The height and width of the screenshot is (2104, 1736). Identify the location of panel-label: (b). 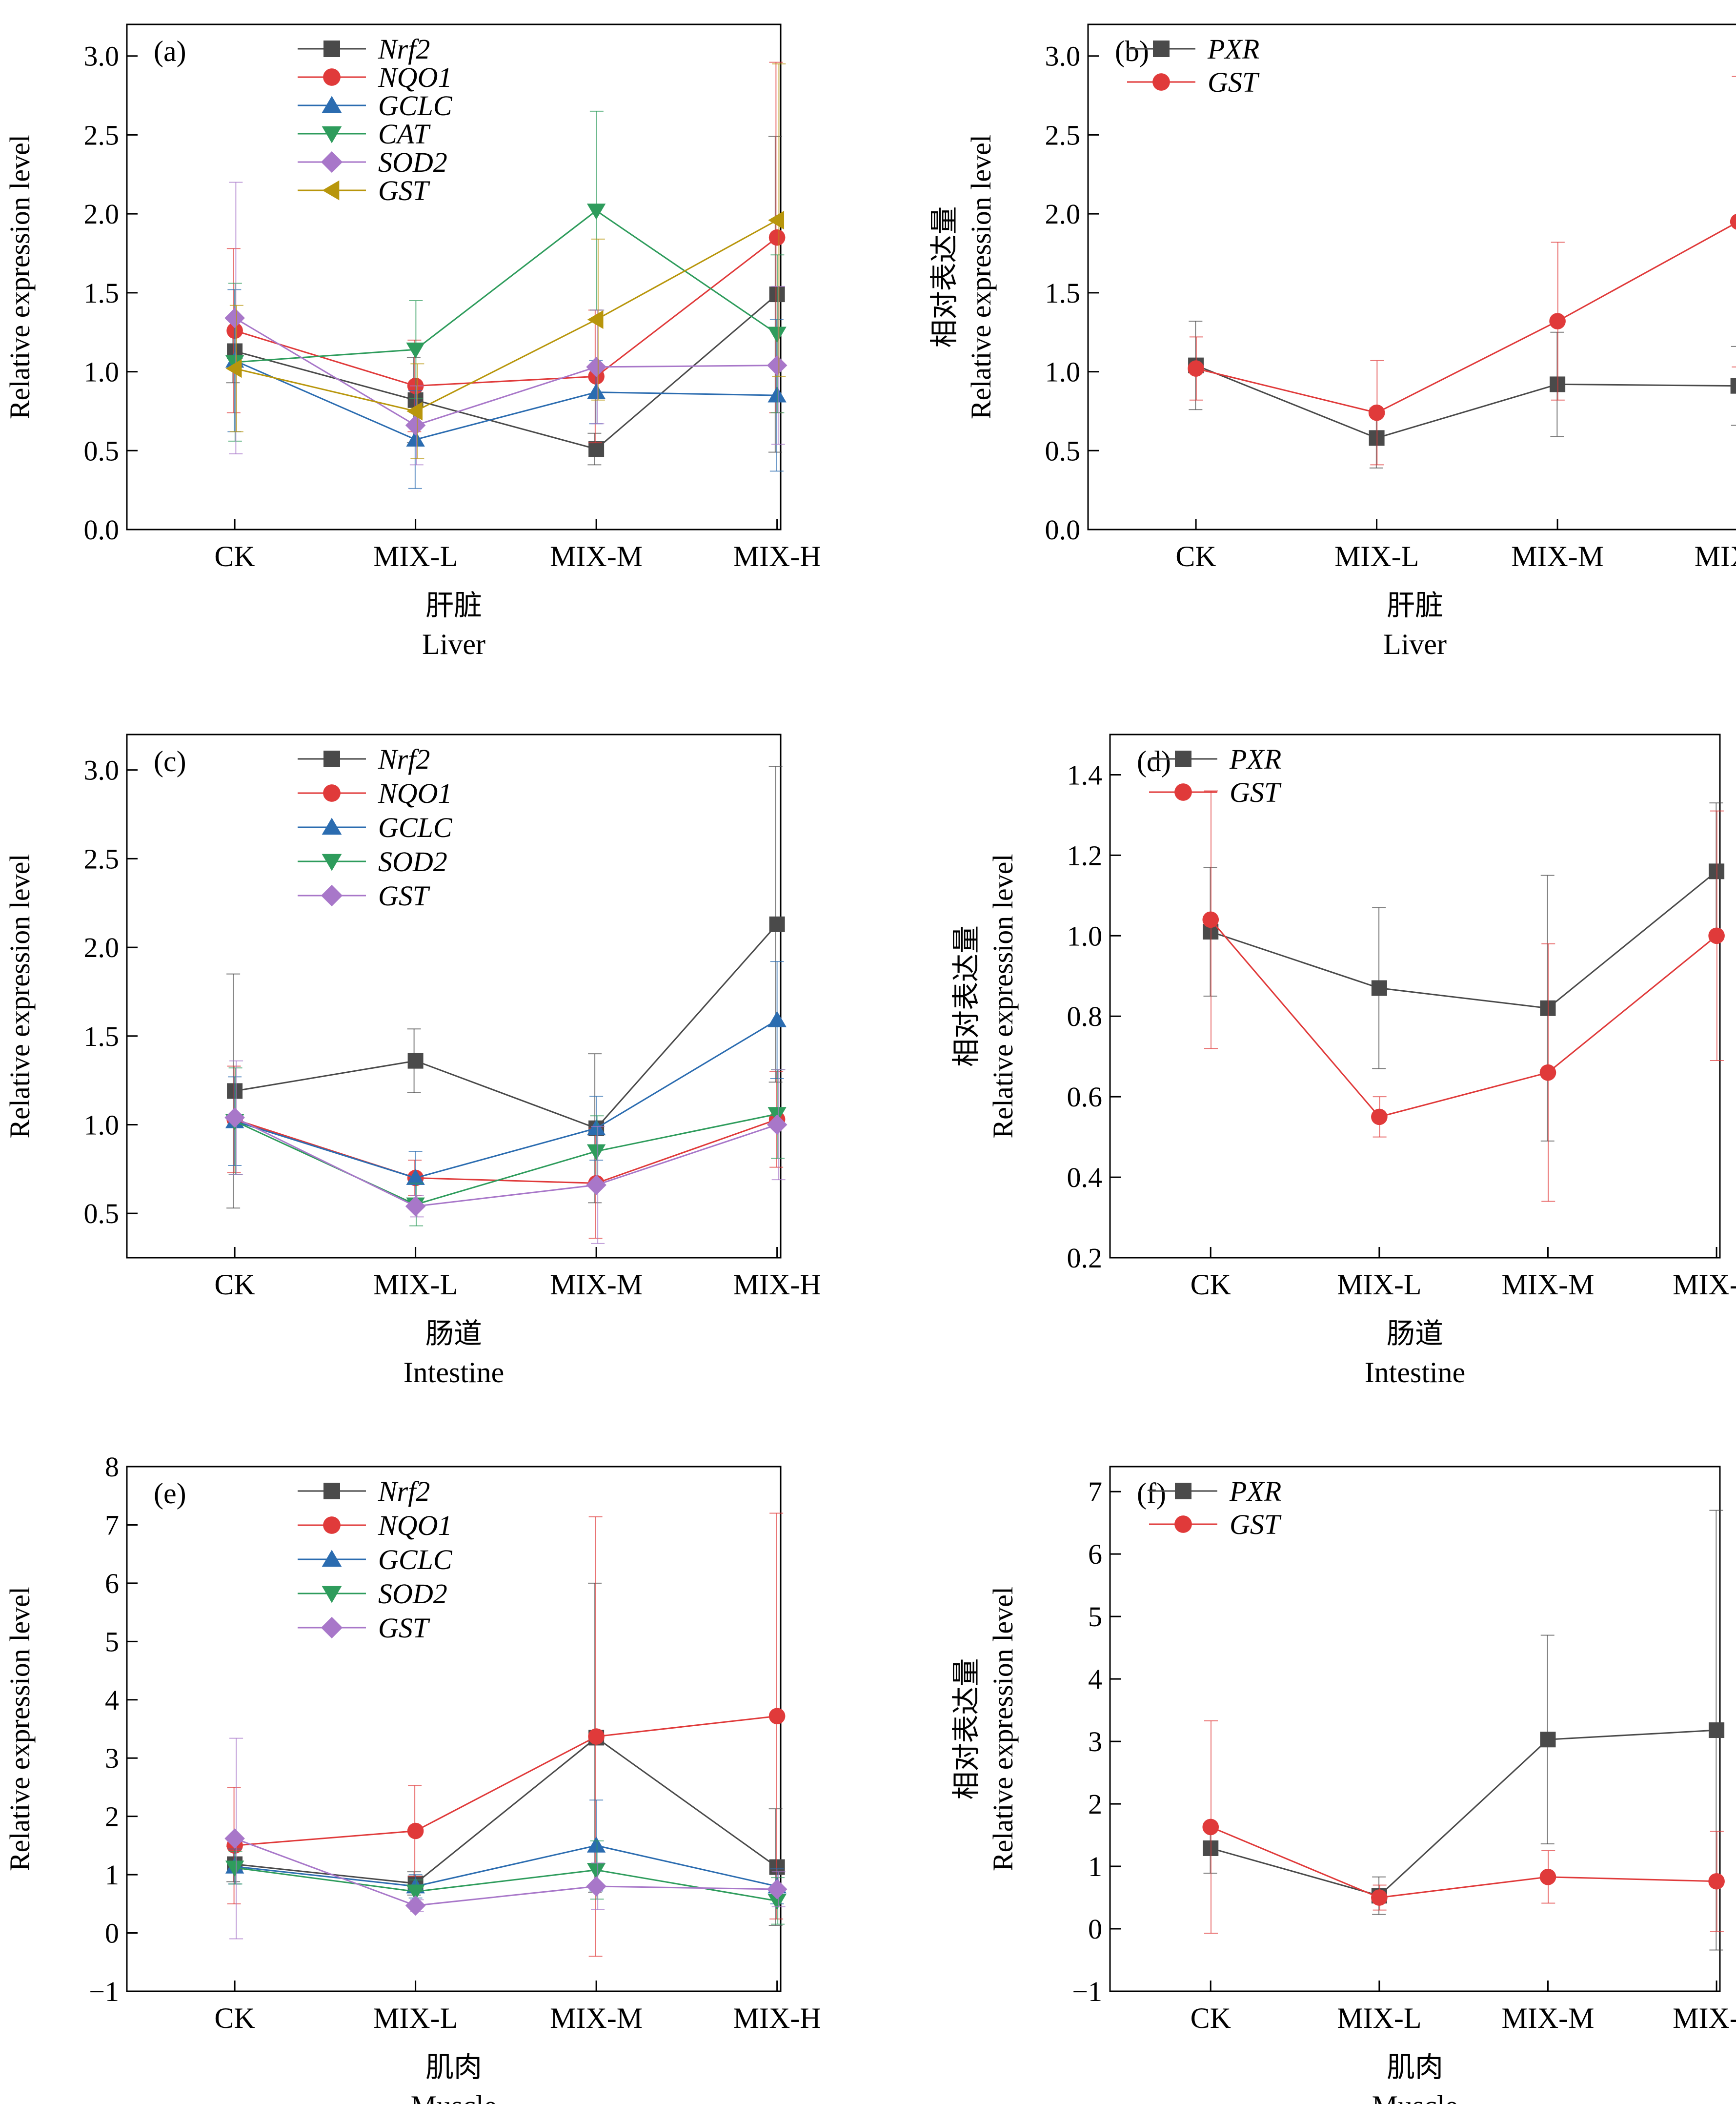
(1132, 51).